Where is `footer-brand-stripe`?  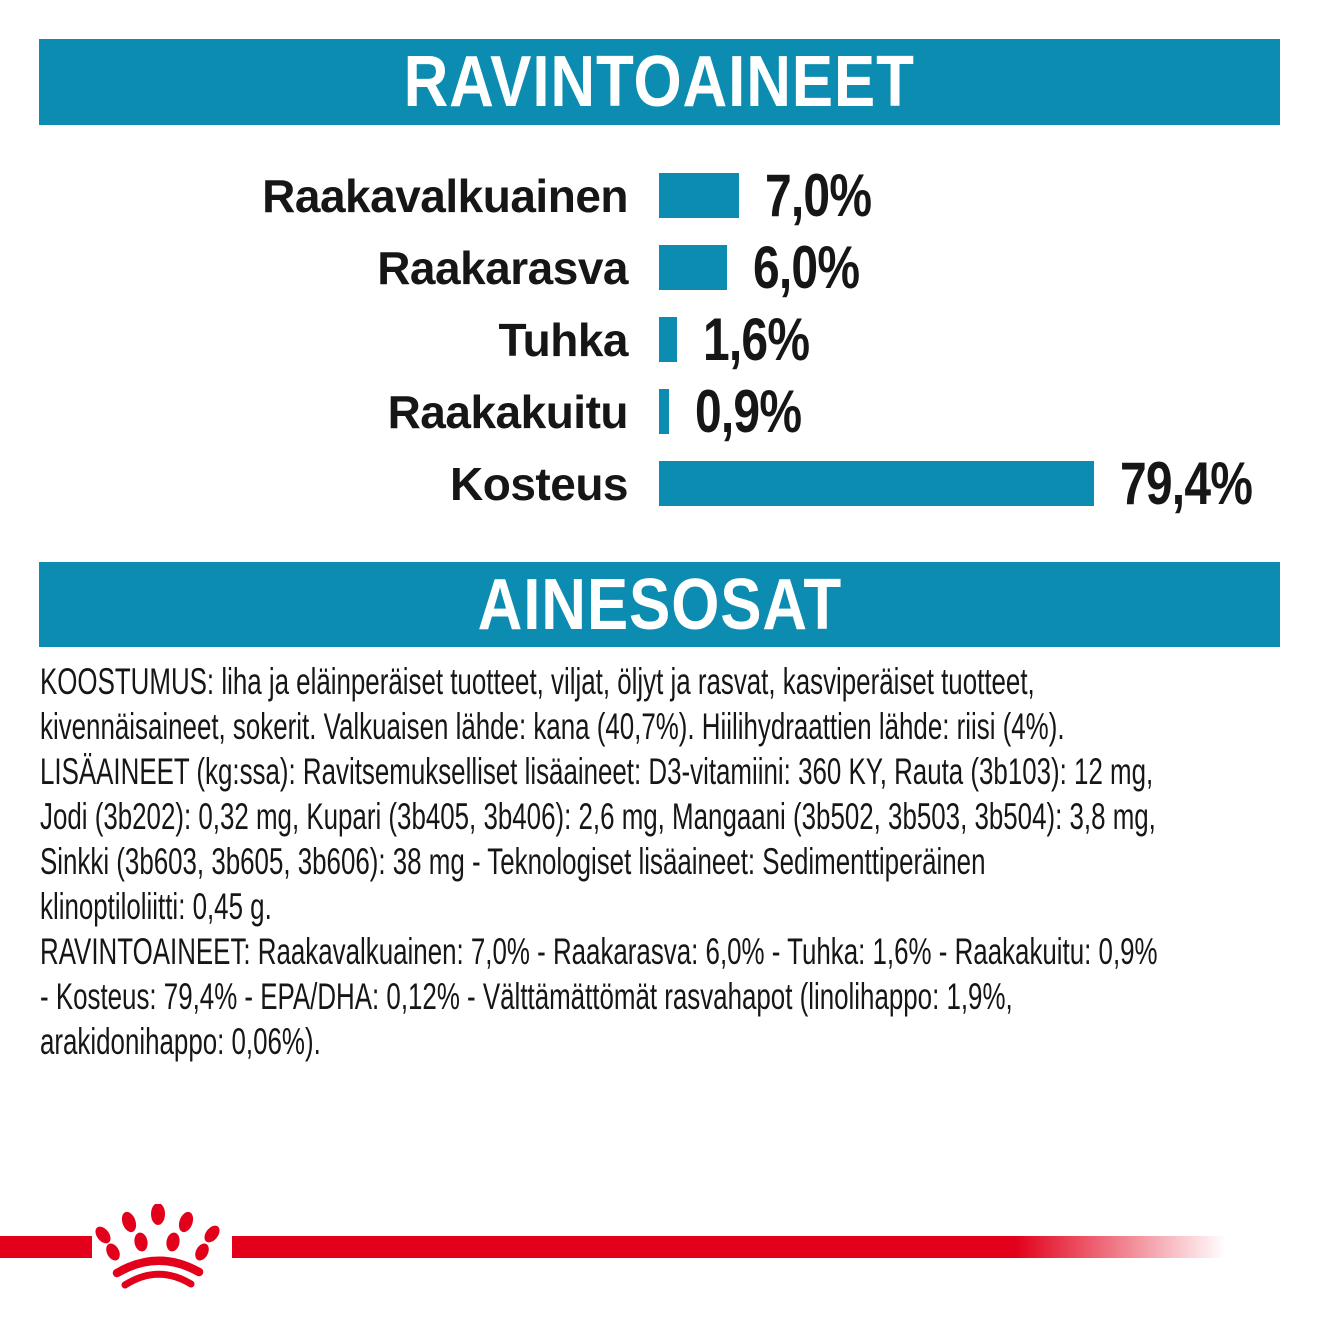
footer-brand-stripe is located at coordinates (613, 1247).